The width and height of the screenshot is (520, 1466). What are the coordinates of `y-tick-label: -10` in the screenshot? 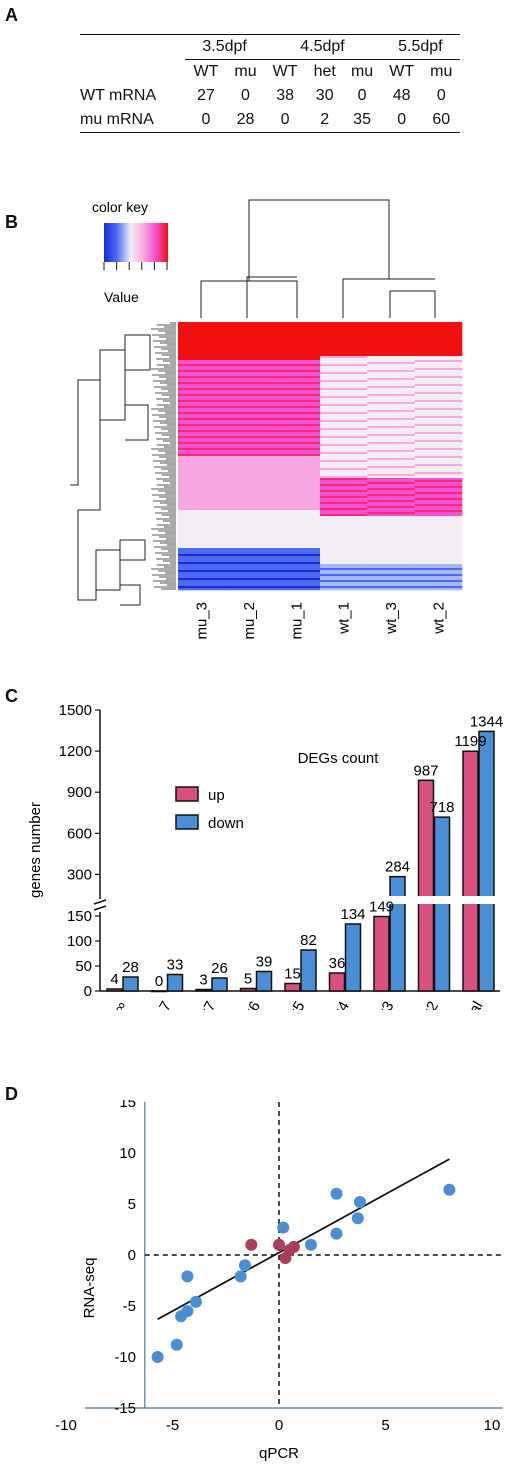 It's located at (125, 1357).